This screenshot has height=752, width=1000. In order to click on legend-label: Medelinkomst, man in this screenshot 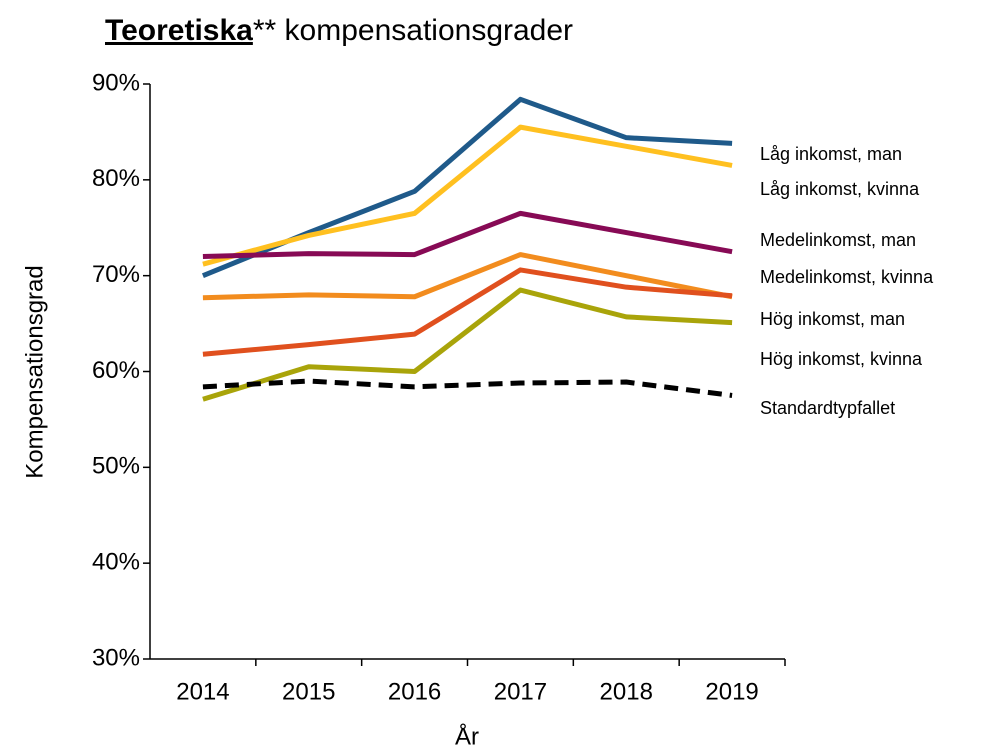, I will do `click(838, 240)`.